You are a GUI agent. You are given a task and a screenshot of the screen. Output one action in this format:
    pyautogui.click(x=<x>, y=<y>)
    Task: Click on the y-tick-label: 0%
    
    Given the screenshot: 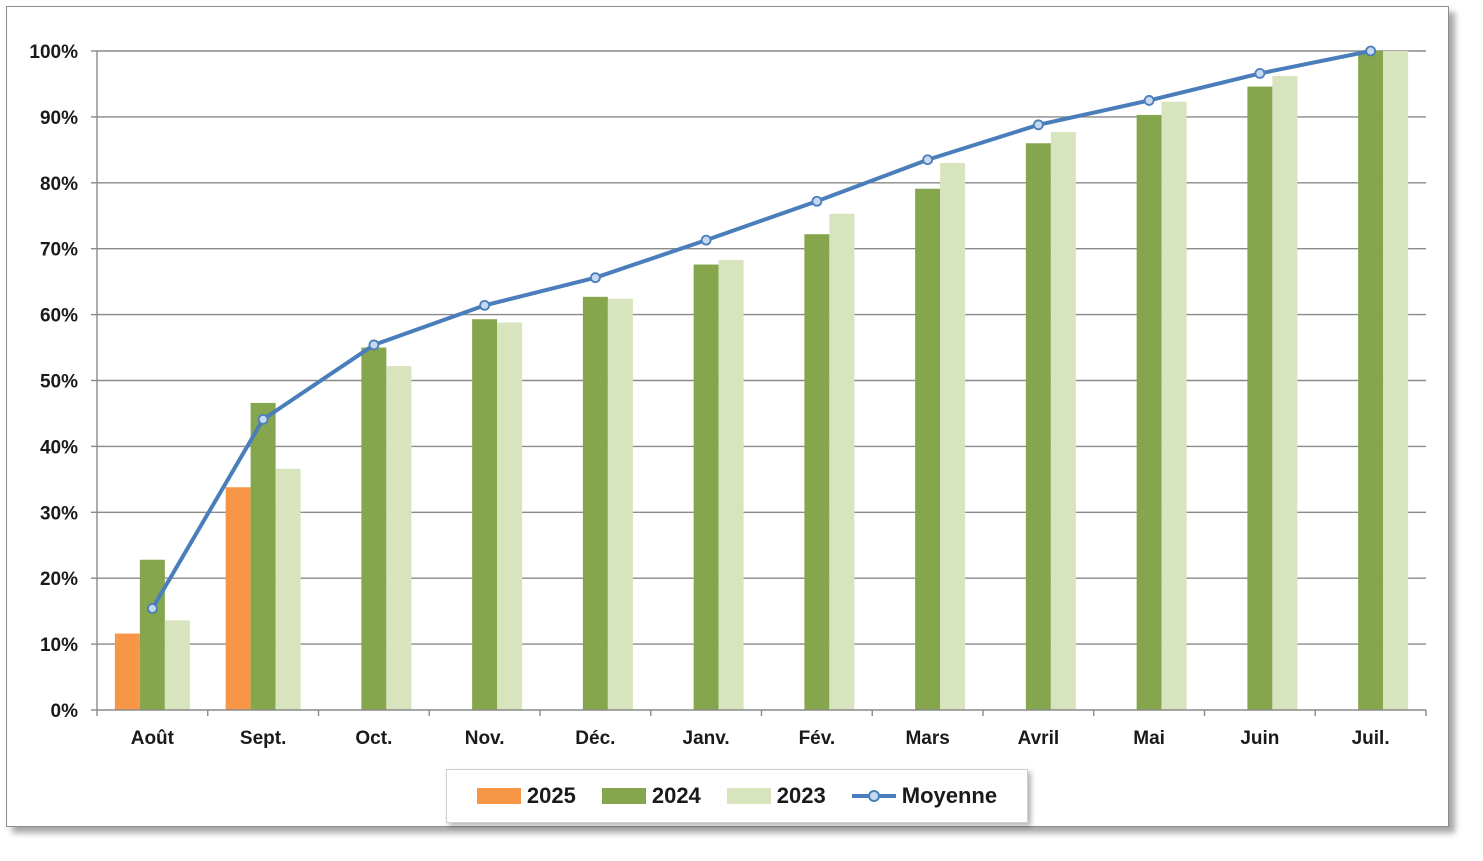 What is the action you would take?
    pyautogui.click(x=65, y=711)
    